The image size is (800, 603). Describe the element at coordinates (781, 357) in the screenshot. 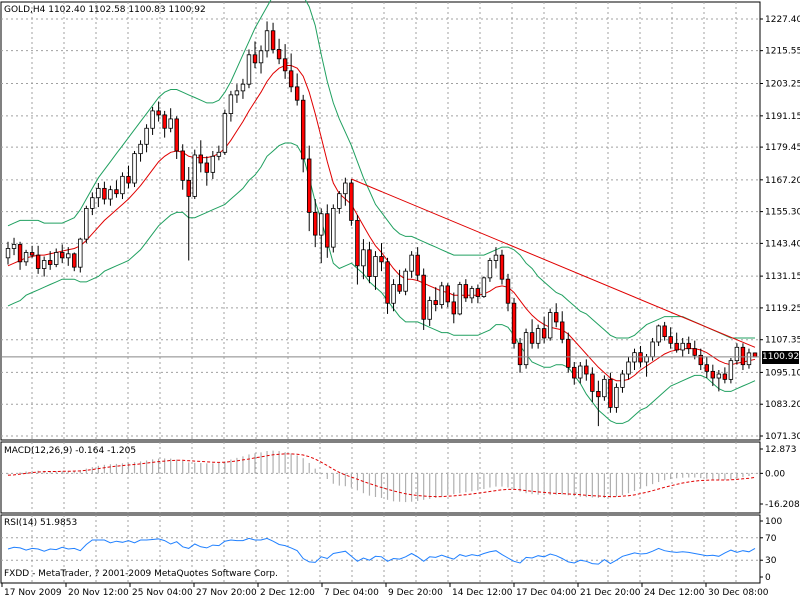

I see `current-price-marker: 1100.92` at that location.